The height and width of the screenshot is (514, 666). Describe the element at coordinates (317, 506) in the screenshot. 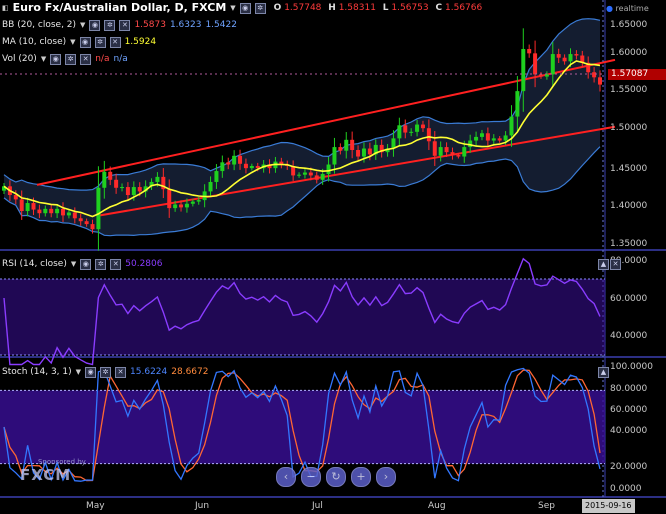

I see `x-tick-jul: Jul` at that location.